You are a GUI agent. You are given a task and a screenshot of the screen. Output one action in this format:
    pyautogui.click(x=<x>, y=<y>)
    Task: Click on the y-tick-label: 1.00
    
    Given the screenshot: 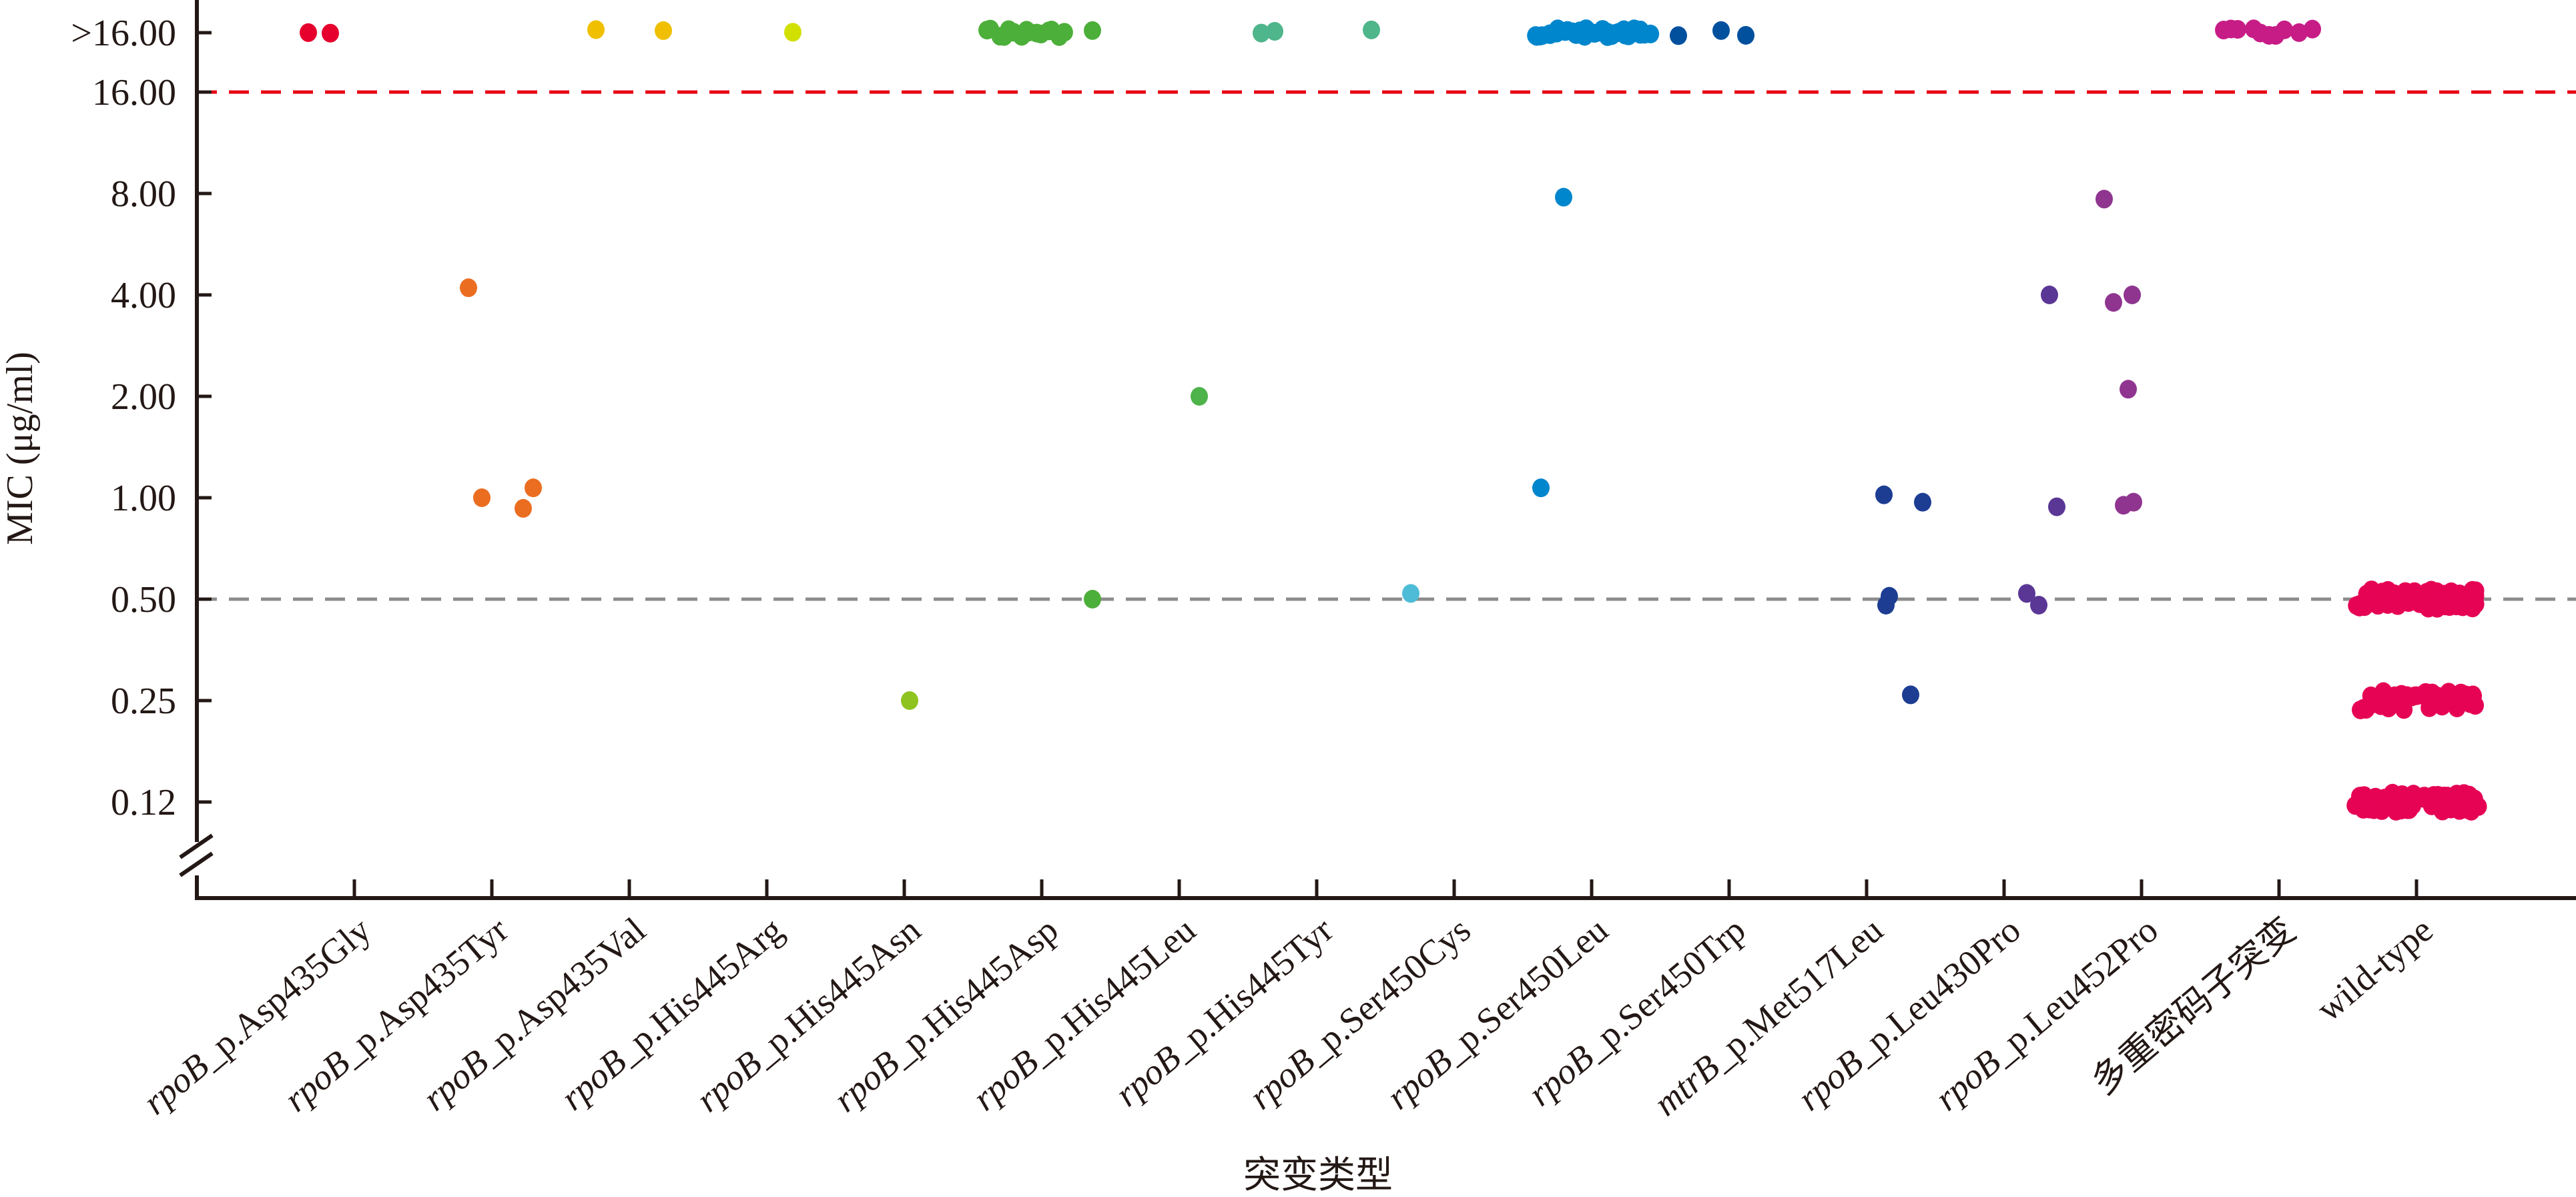 What is the action you would take?
    pyautogui.click(x=143, y=498)
    